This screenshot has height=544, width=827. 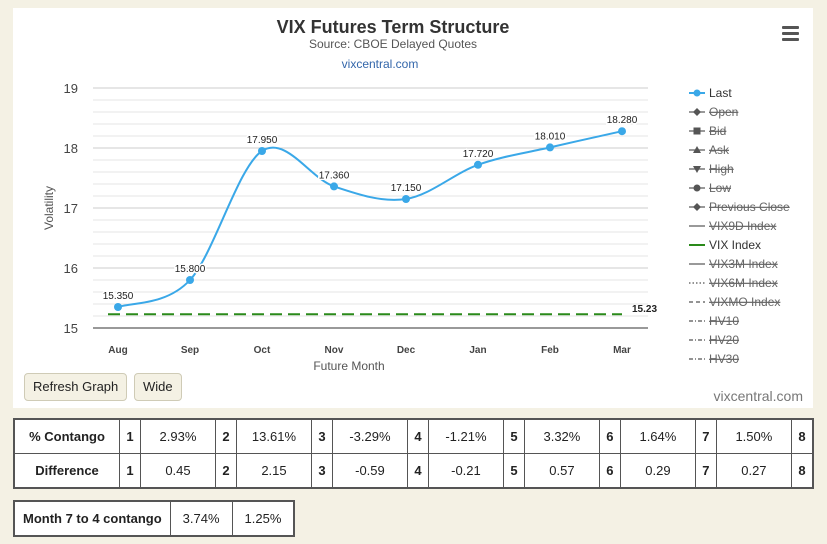 I want to click on last-data-label: 18.280, so click(x=622, y=120).